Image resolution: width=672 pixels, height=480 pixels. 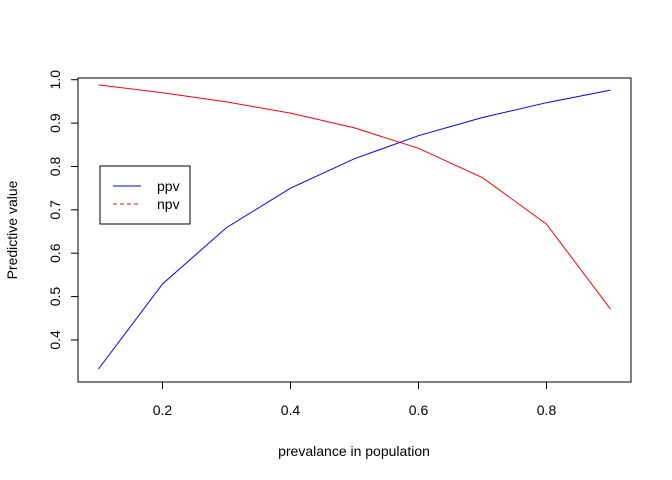 I want to click on x-axis-label: prevalance in population, so click(x=354, y=451).